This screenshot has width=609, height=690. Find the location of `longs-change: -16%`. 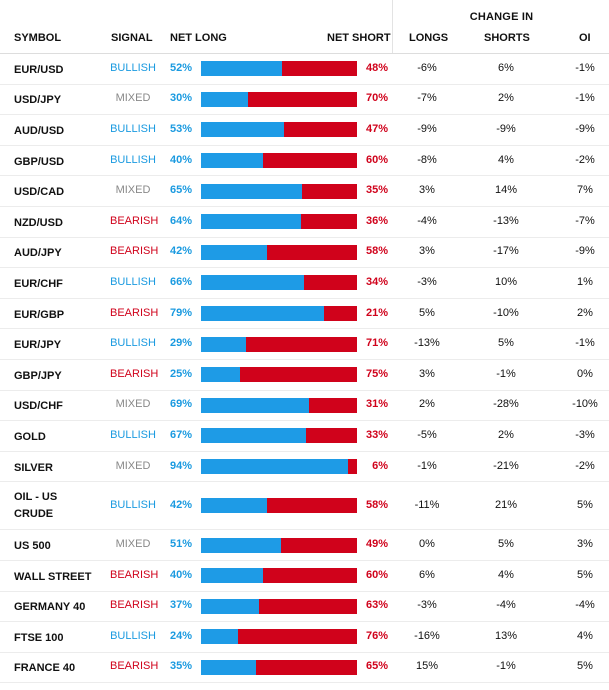

longs-change: -16% is located at coordinates (427, 635).